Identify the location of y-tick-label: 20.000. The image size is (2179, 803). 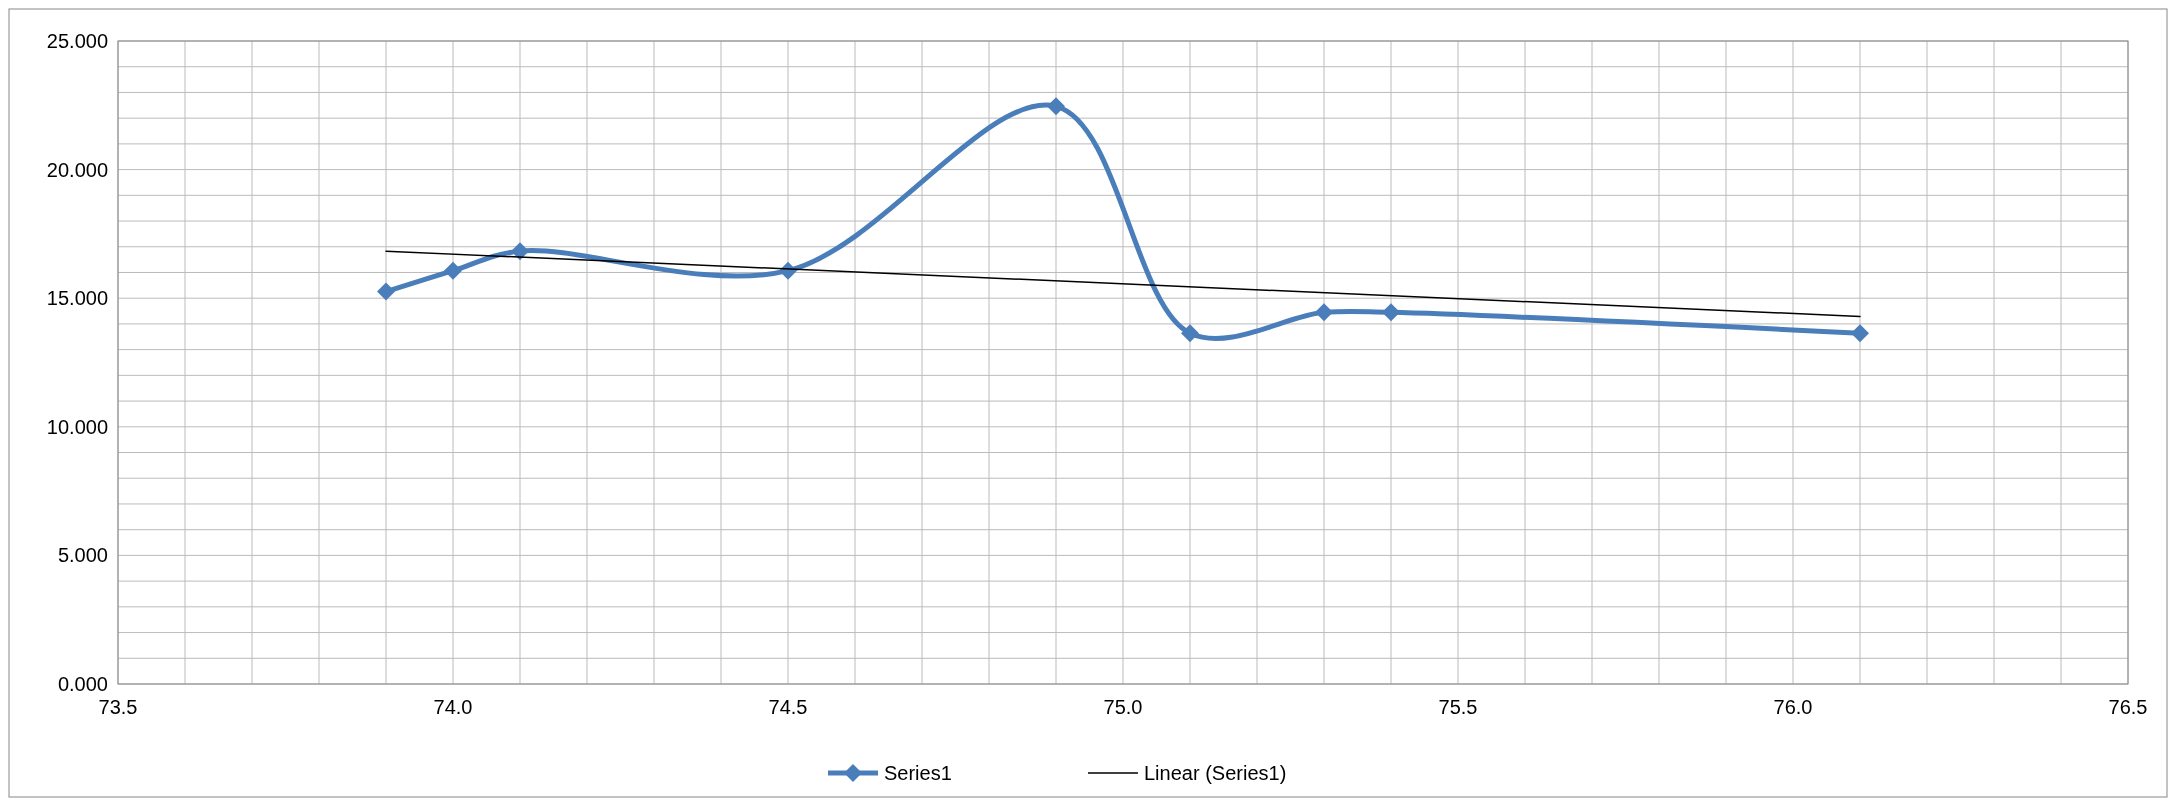
(77, 169).